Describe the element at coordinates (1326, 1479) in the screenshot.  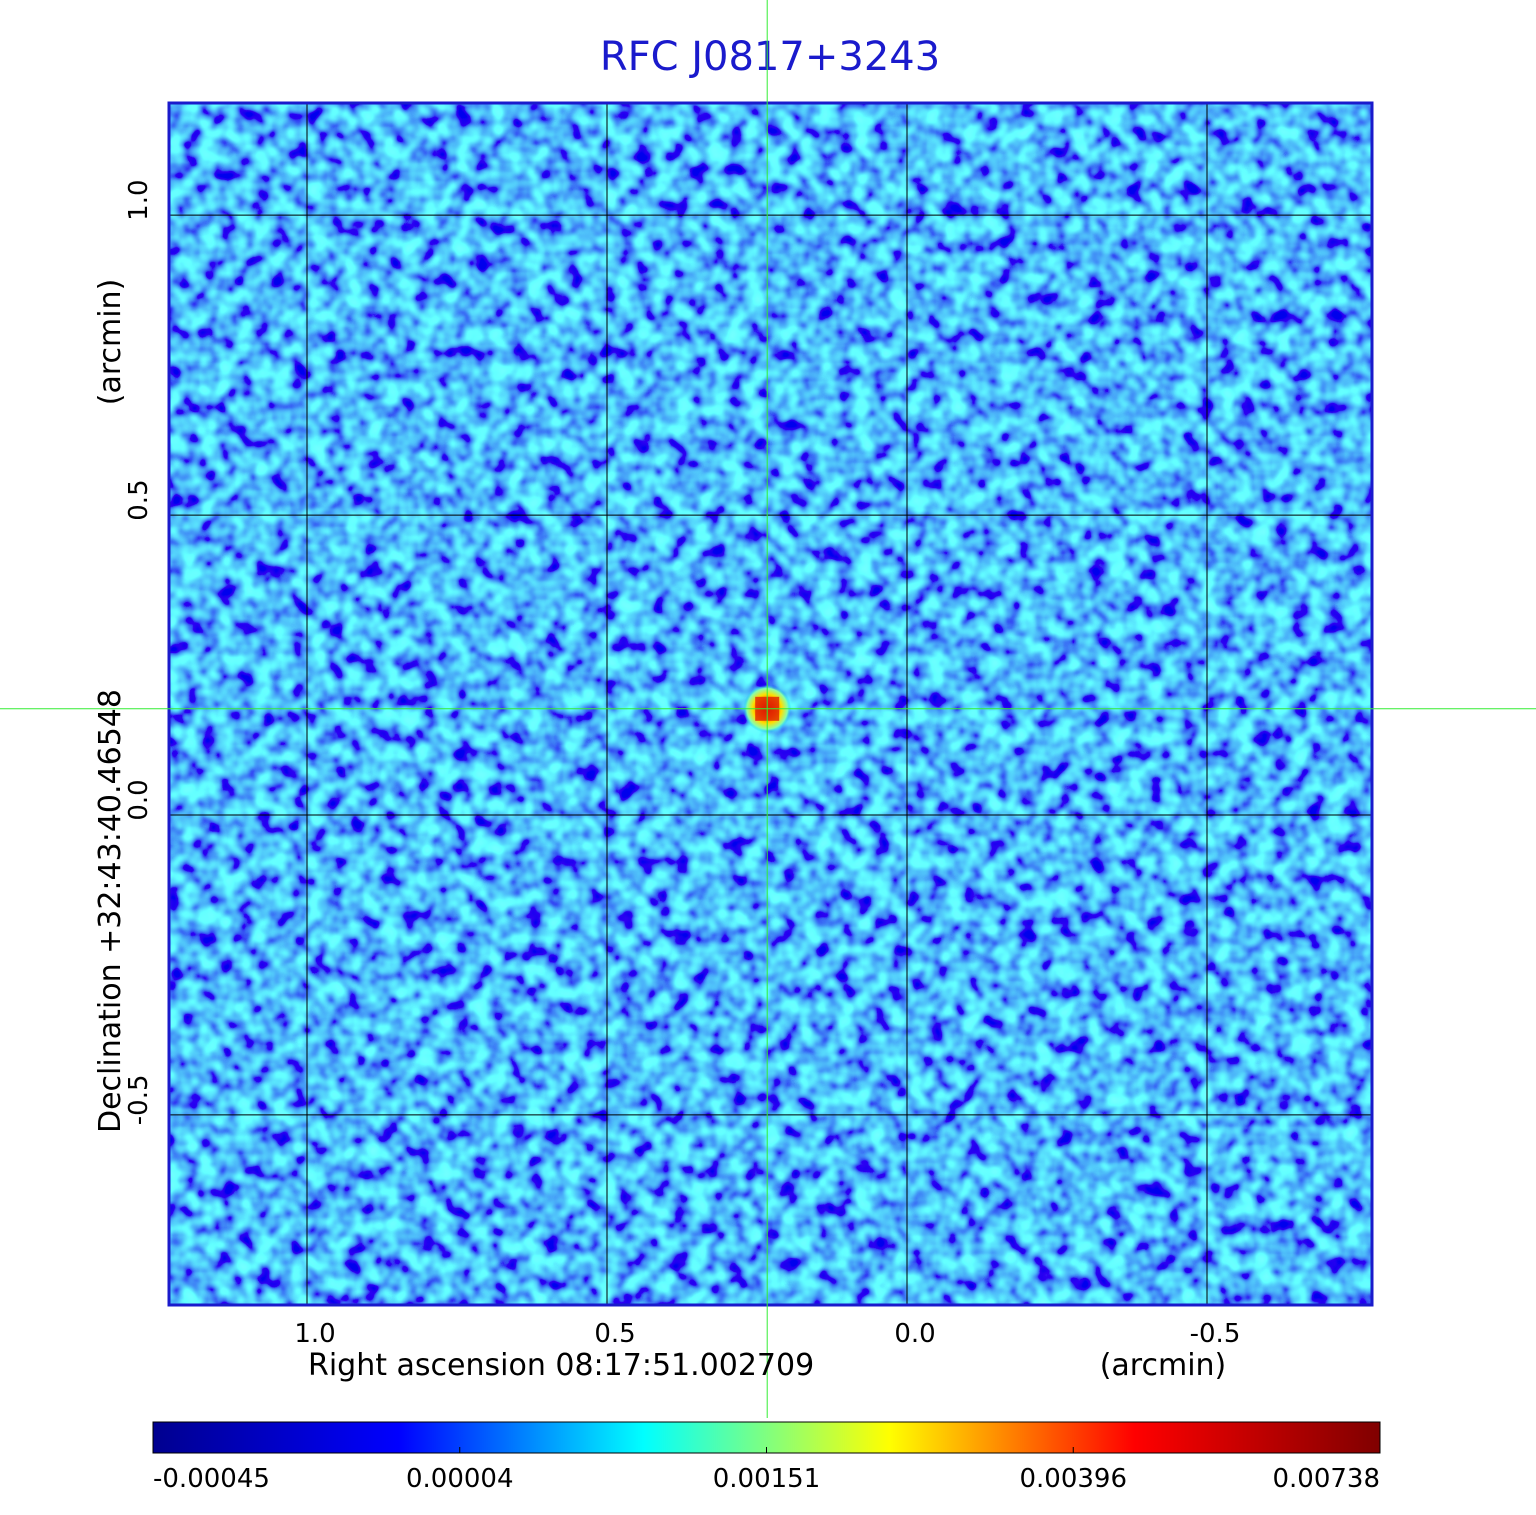
I see `colorbar-tick-label: 0.00738` at that location.